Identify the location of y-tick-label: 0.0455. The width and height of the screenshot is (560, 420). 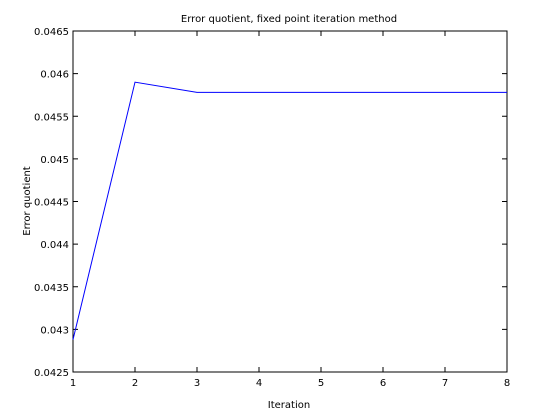
(51, 117).